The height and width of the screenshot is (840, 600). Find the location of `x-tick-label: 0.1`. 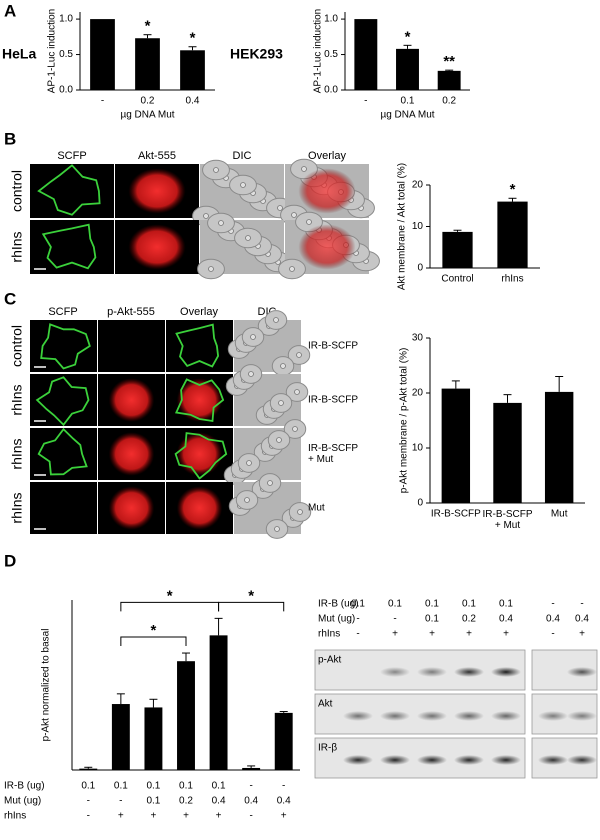

x-tick-label: 0.1 is located at coordinates (408, 101).